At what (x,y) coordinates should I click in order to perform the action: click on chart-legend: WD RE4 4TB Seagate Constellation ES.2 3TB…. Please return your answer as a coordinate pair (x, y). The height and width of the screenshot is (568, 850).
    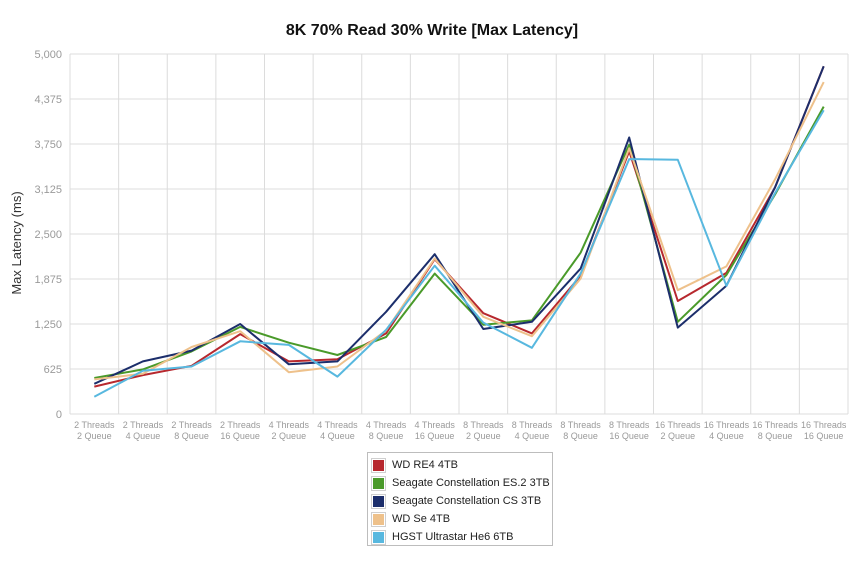
    Looking at the image, I should click on (460, 499).